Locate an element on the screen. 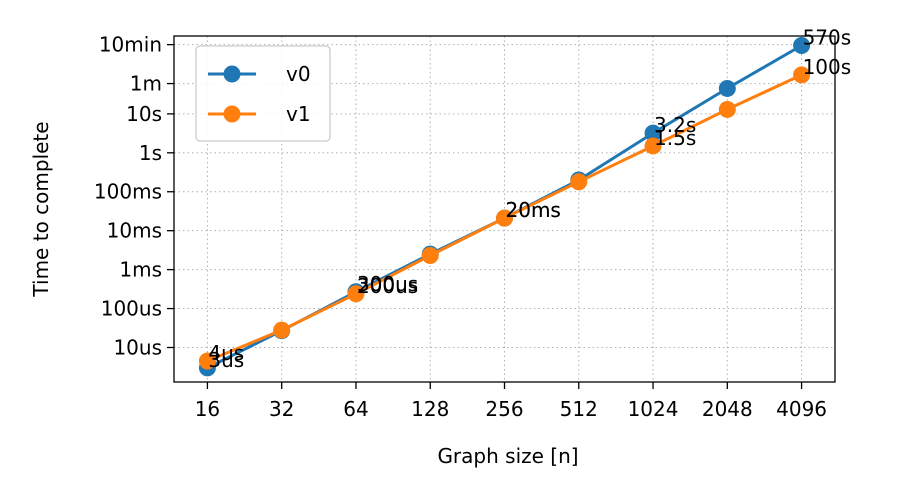 This screenshot has height=500, width=900. y-tick-label: 1ms is located at coordinates (140, 270).